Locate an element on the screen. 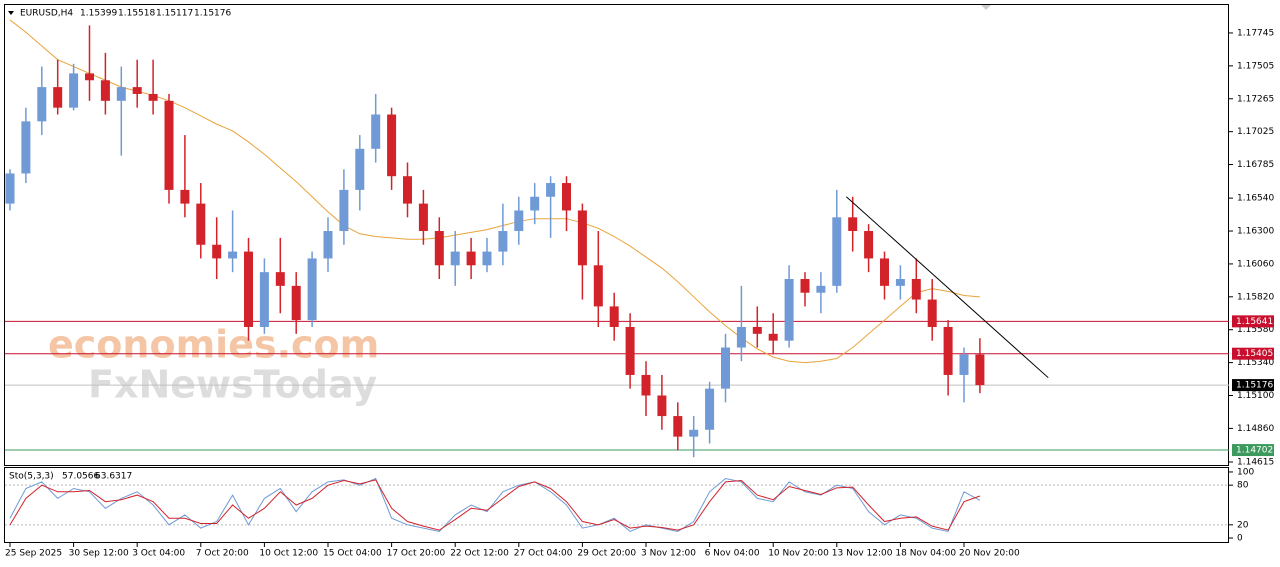 The height and width of the screenshot is (567, 1280). y-tick-label: 1.15580 is located at coordinates (1255, 330).